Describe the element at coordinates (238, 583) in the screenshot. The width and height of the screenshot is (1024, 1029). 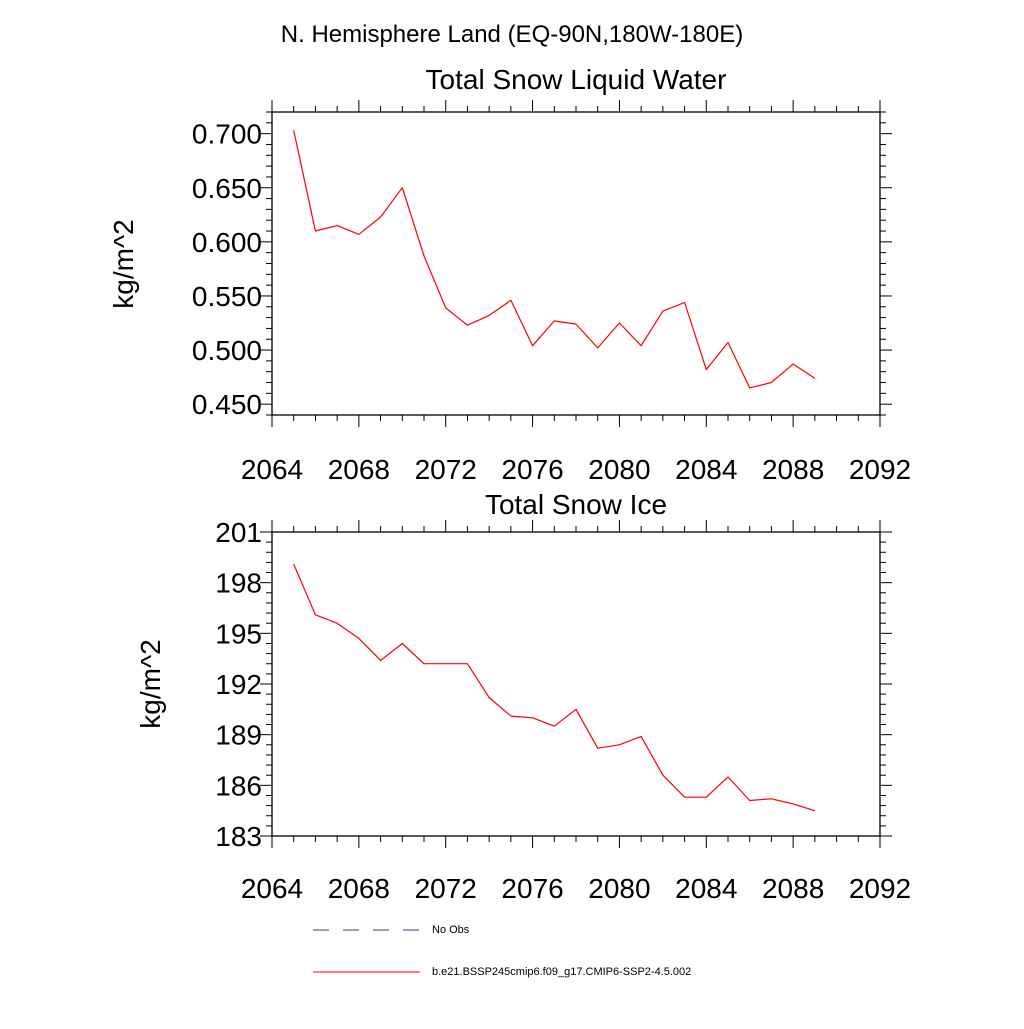
I see `y-tick-label: 198` at that location.